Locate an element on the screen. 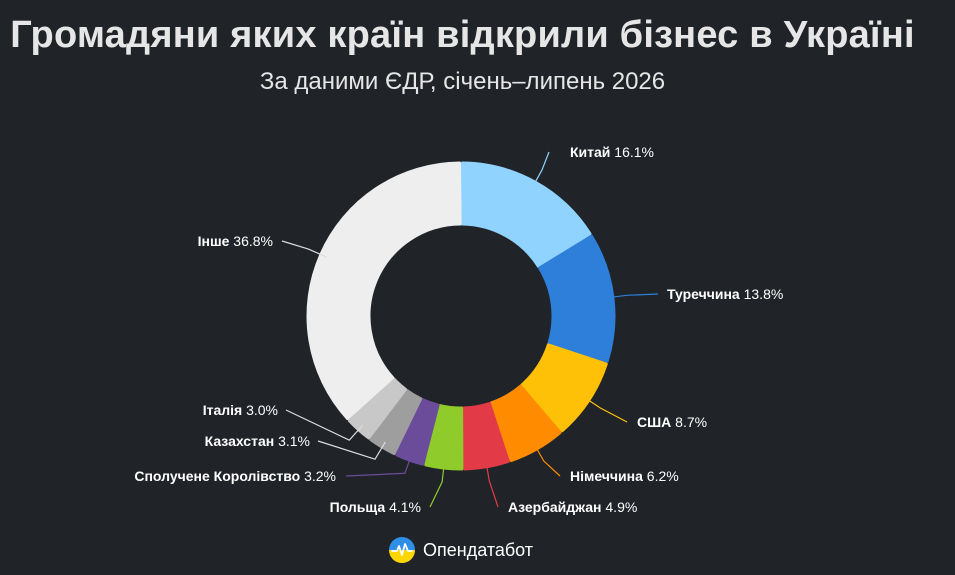 The height and width of the screenshot is (575, 955). slice-label-3: США 8.7% is located at coordinates (672, 422).